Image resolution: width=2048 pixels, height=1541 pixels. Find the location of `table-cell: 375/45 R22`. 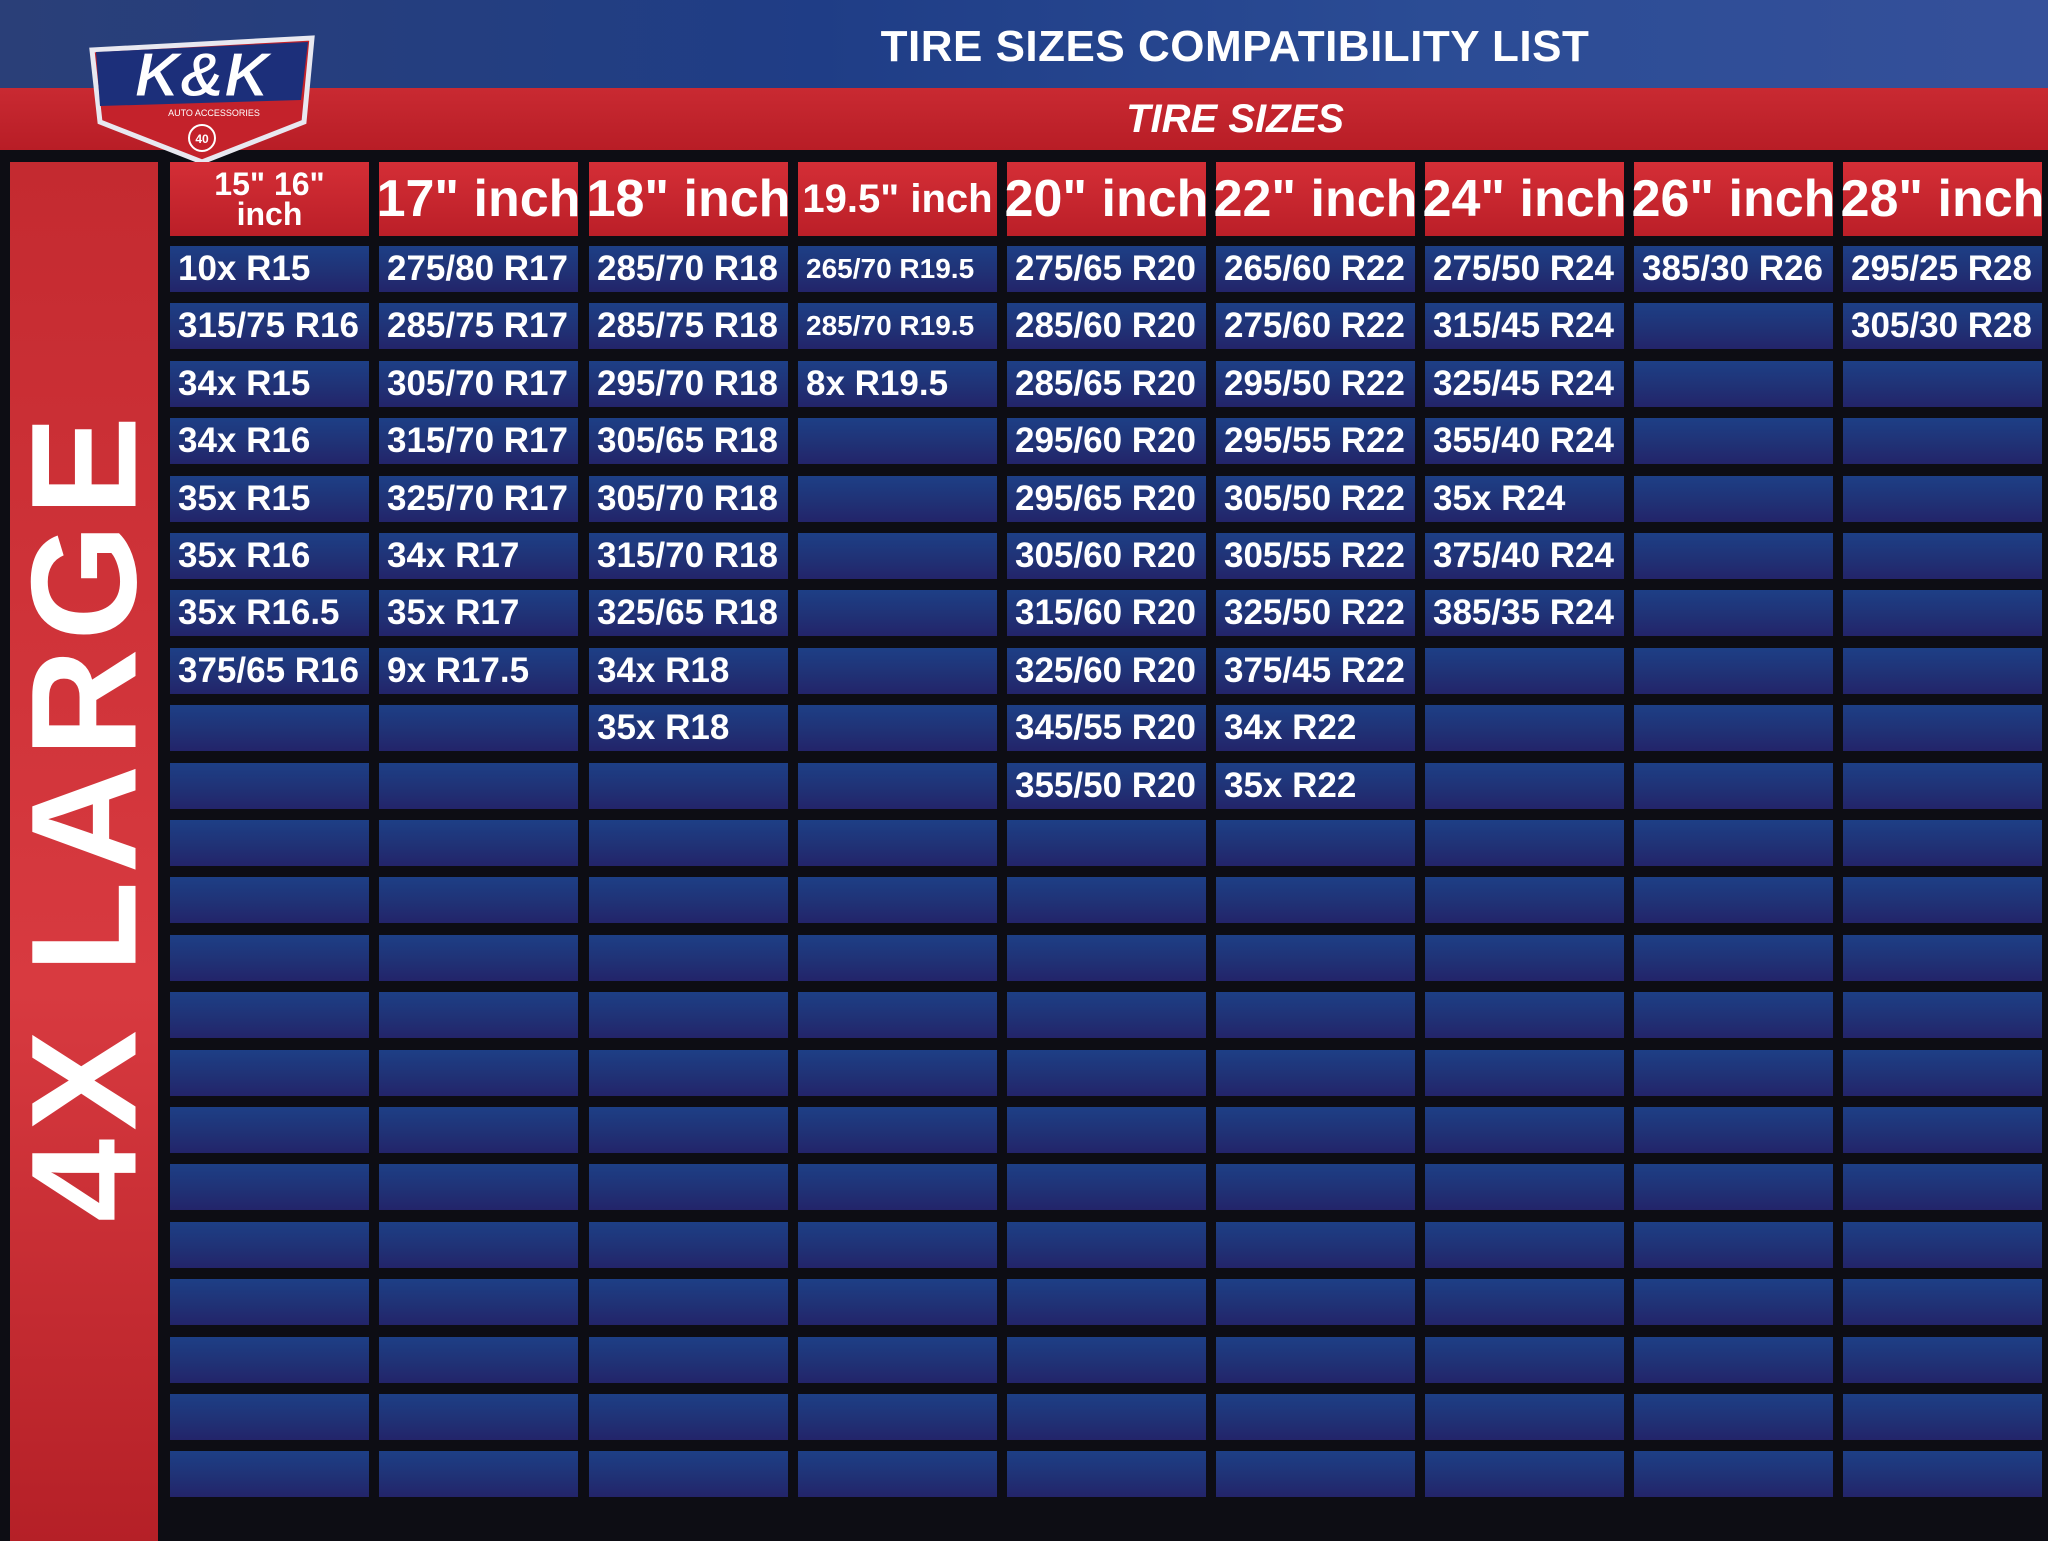

table-cell: 375/45 R22 is located at coordinates (1315, 670).